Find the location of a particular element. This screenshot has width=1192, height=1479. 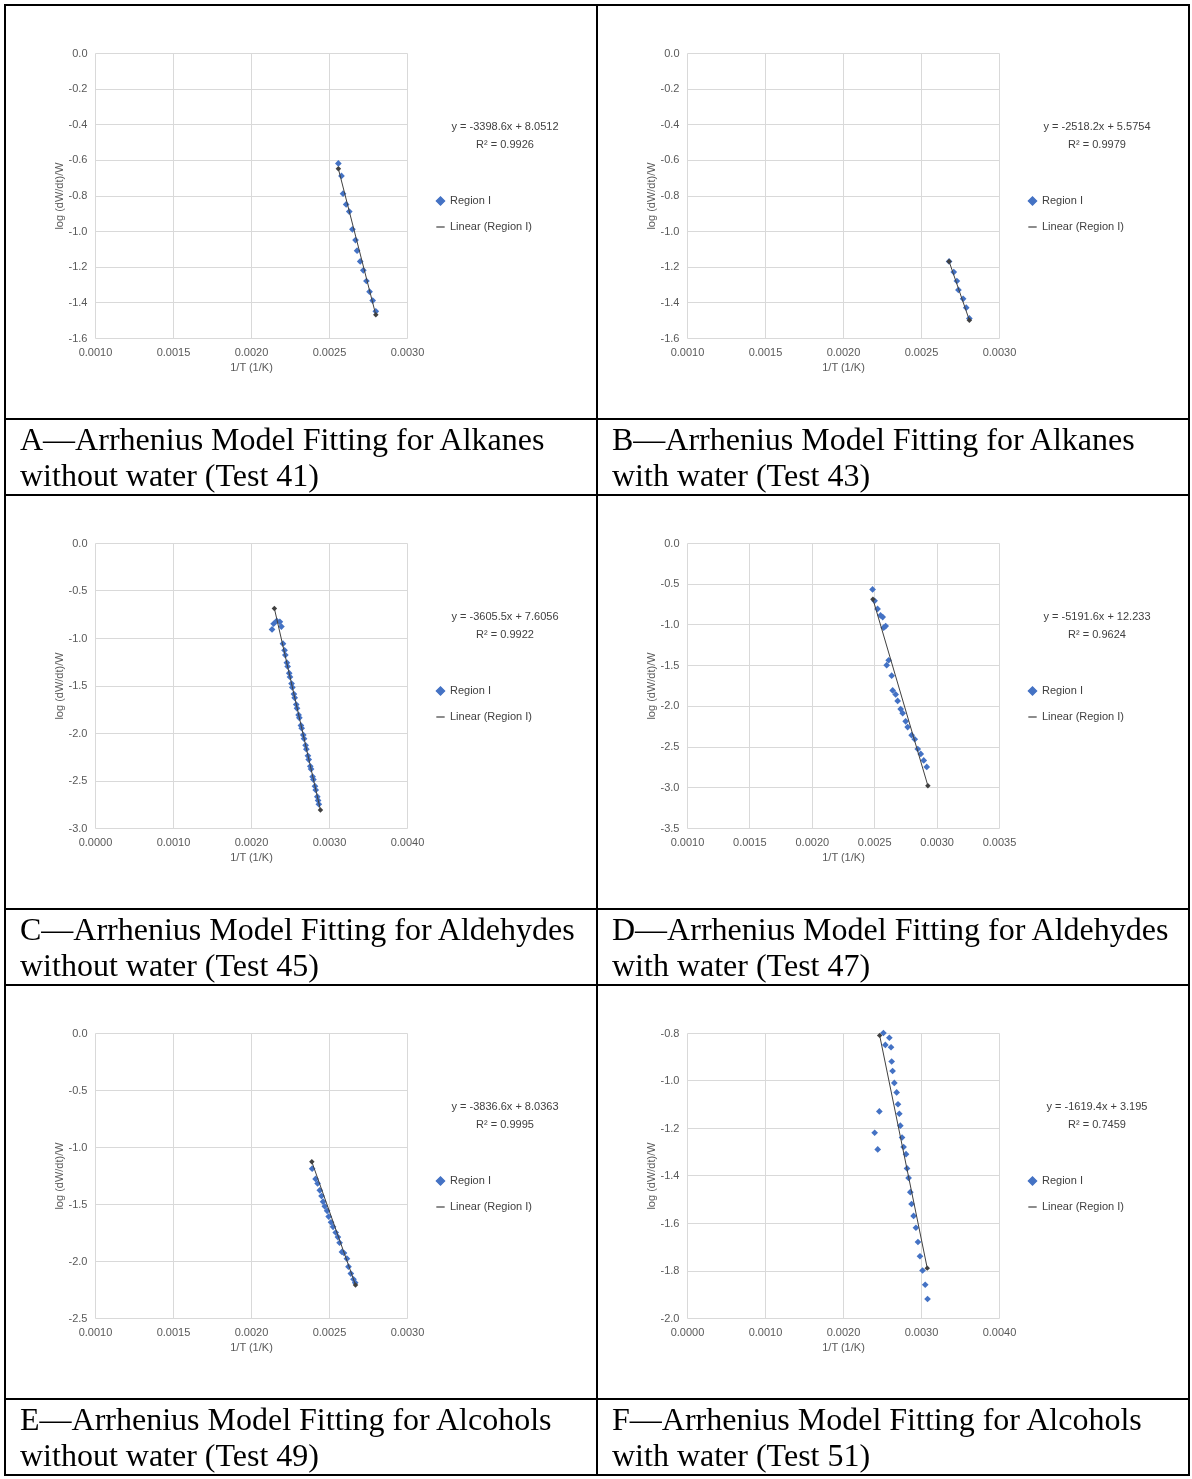

text: y = -1619.4x + 3.195 is located at coordinates (1097, 1106).